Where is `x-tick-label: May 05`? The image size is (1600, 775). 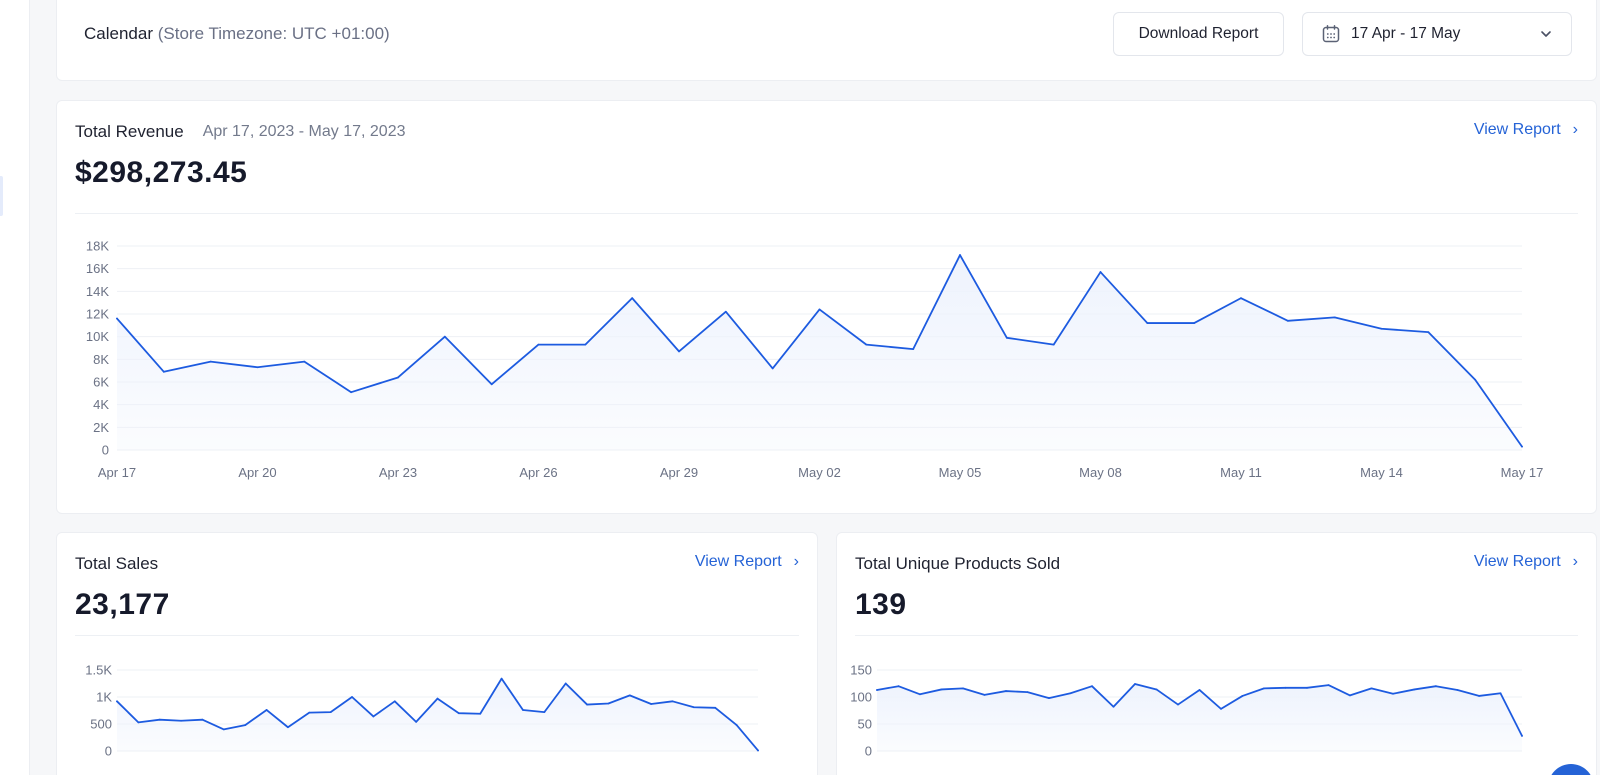 x-tick-label: May 05 is located at coordinates (960, 472).